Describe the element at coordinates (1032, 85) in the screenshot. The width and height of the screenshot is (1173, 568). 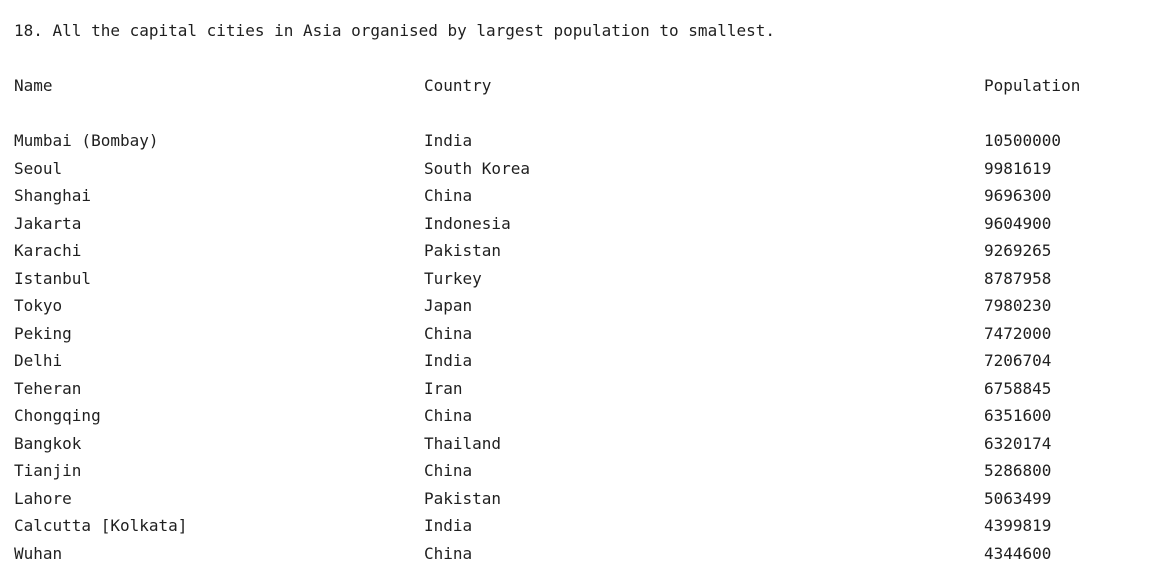
I see `column-header-population: Population` at that location.